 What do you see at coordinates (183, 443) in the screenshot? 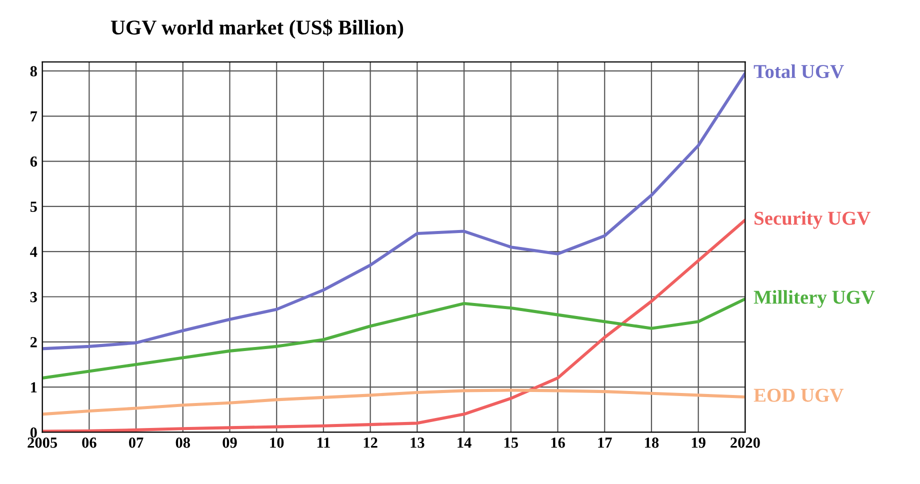
I see `x-tick-label: 08` at bounding box center [183, 443].